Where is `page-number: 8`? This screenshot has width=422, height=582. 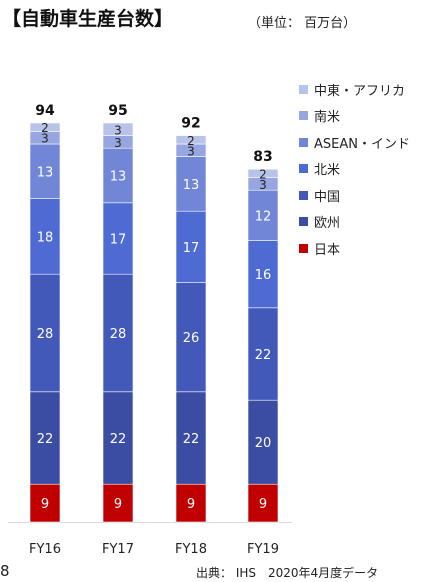 page-number: 8 is located at coordinates (5, 571).